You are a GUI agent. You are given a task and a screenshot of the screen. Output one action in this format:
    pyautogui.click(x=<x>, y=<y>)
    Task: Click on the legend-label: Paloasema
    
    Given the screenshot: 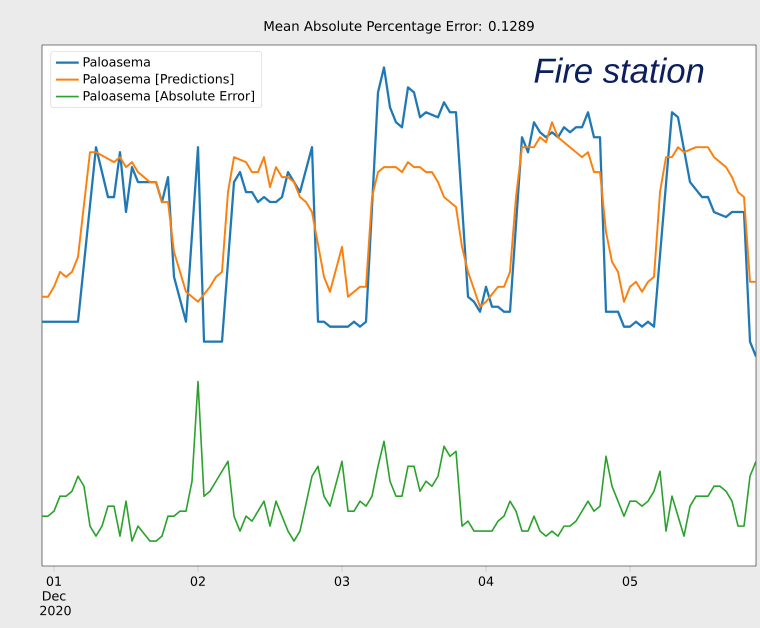 What is the action you would take?
    pyautogui.click(x=117, y=61)
    